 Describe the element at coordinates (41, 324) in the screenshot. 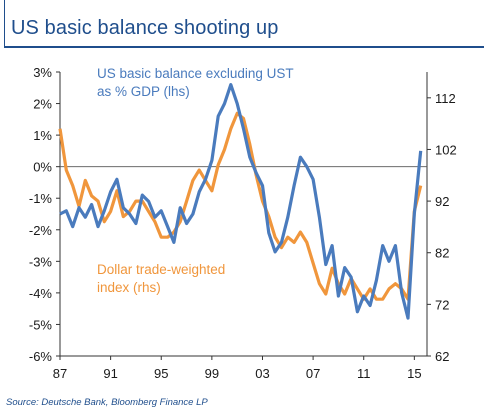

I see `left-tick-label: -5%` at that location.